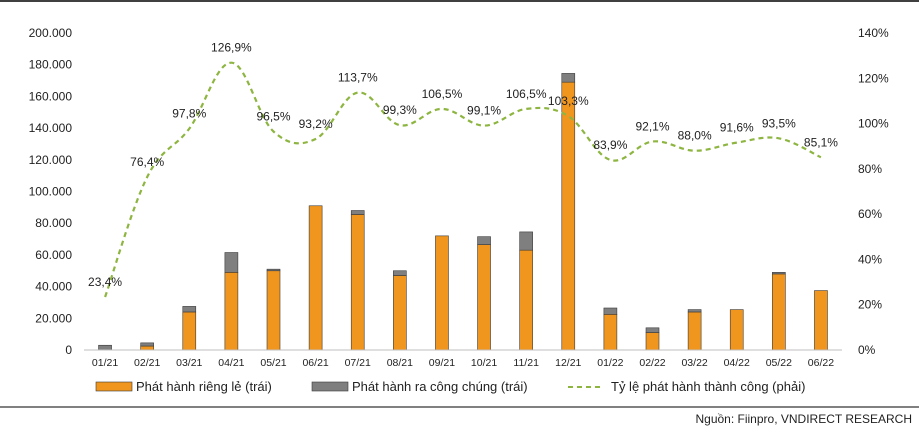 Image resolution: width=919 pixels, height=437 pixels. I want to click on legend-swatch-private-placement, so click(114, 386).